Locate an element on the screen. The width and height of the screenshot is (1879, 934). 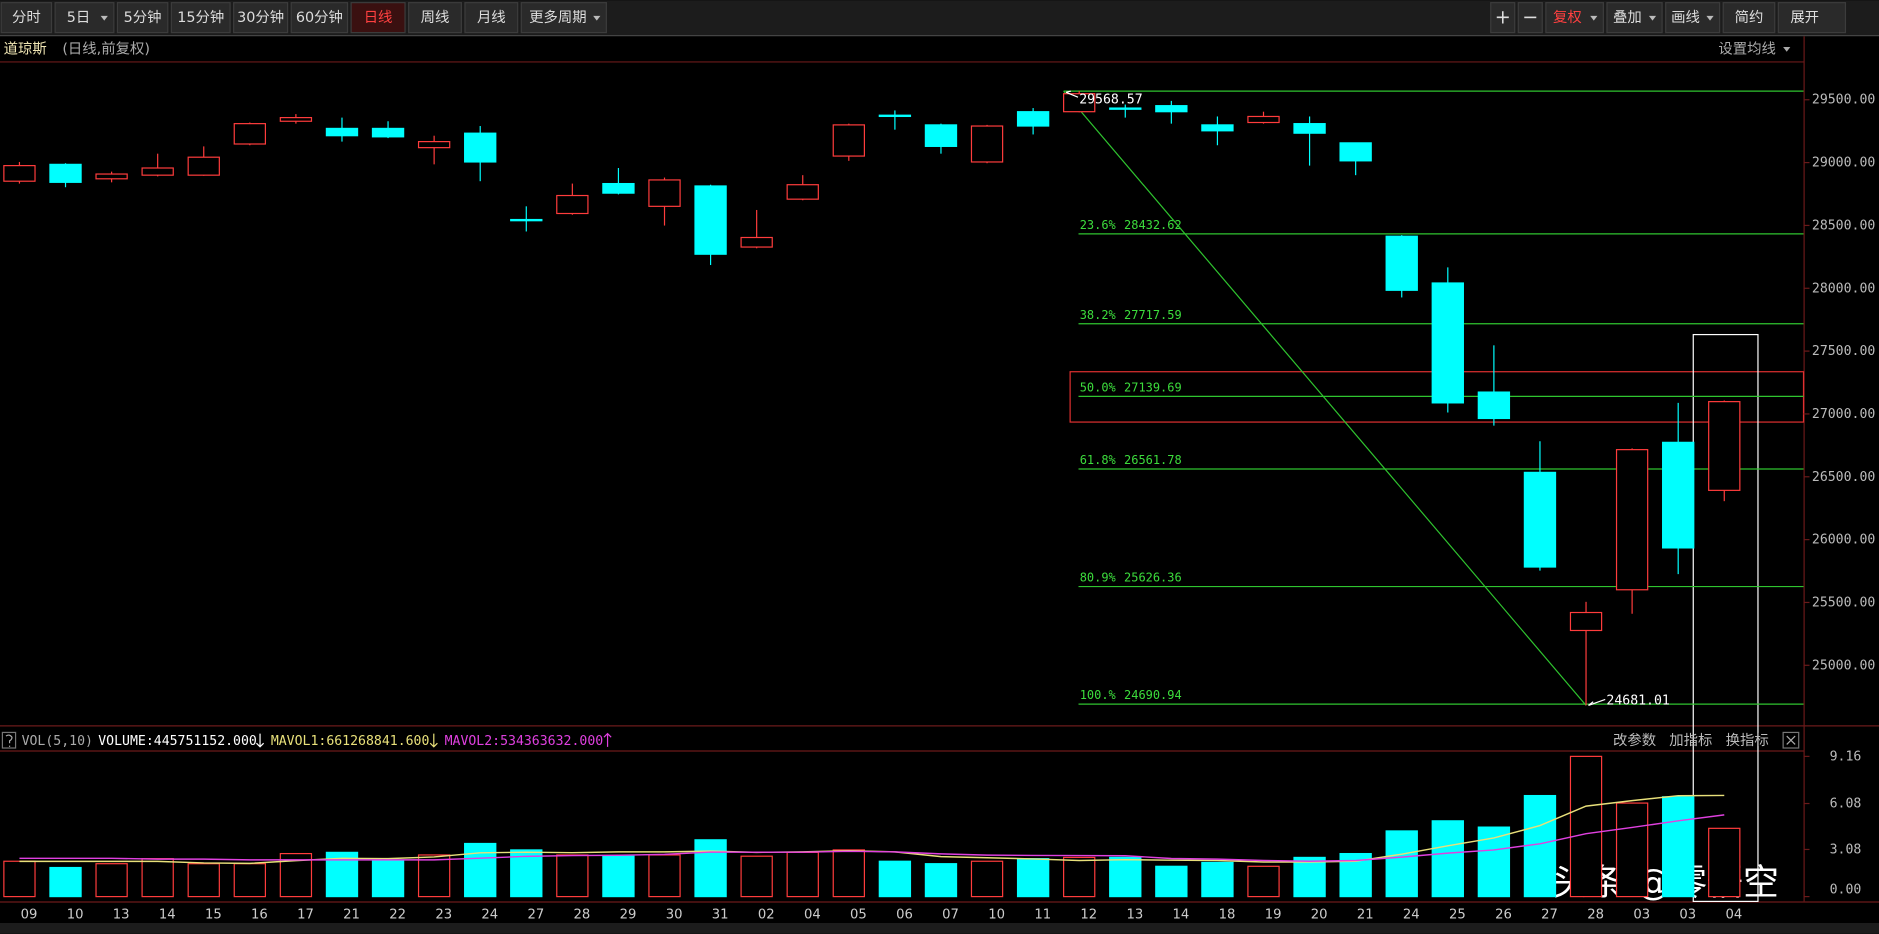
y-tick-label: 29000.00 is located at coordinates (1844, 163).